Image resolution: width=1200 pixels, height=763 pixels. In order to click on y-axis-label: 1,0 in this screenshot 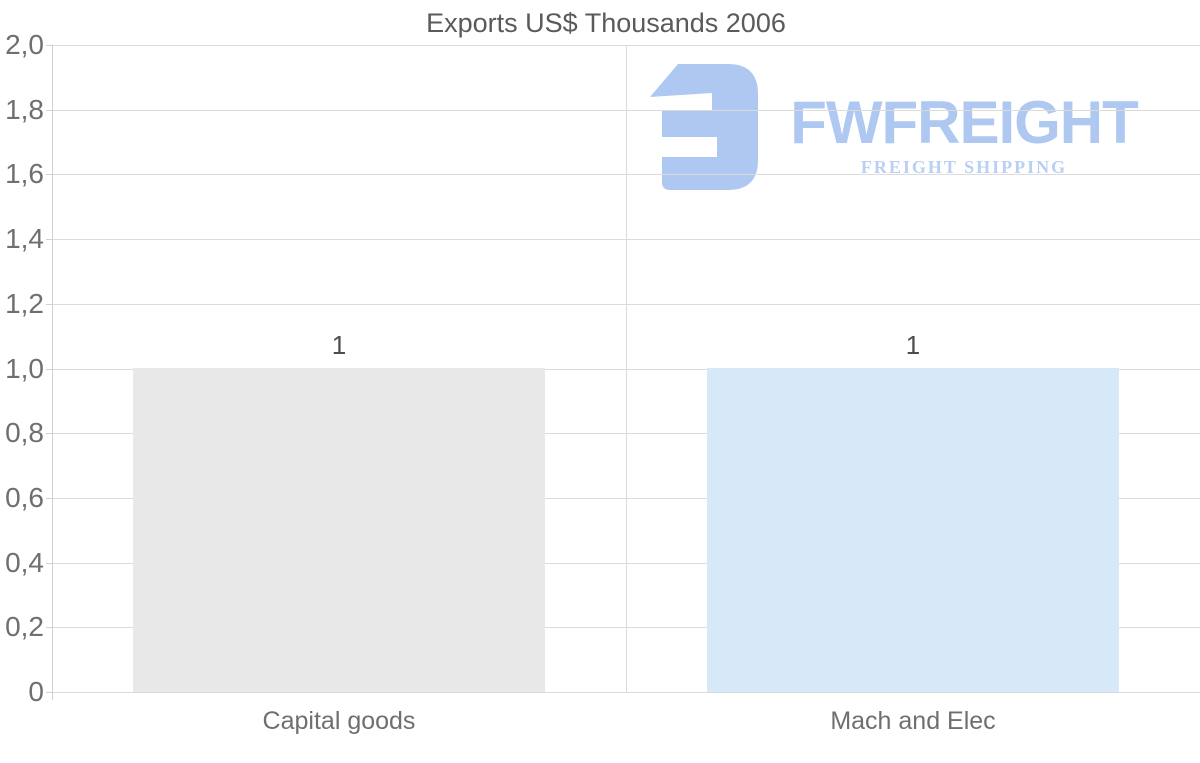, I will do `click(24, 368)`.